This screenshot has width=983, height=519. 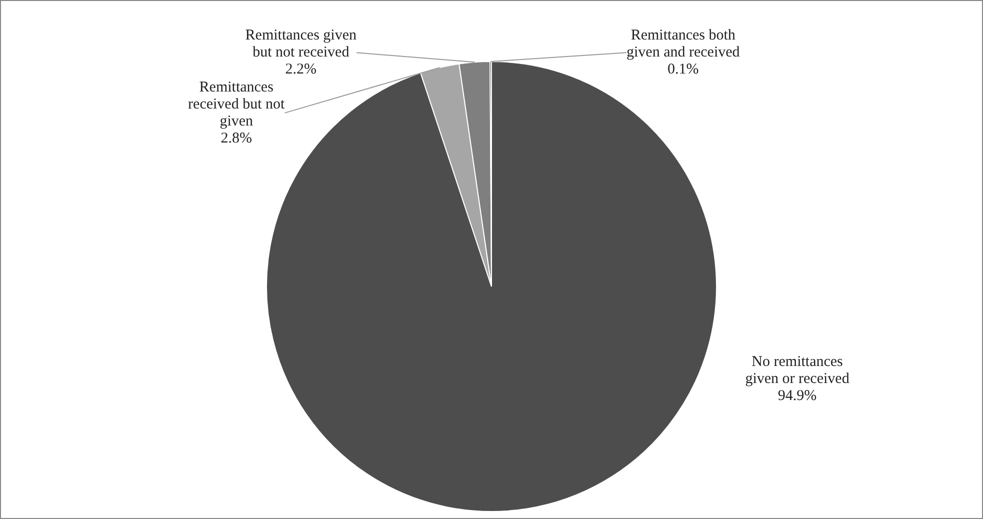 What do you see at coordinates (797, 396) in the screenshot?
I see `data-label: 94.9%` at bounding box center [797, 396].